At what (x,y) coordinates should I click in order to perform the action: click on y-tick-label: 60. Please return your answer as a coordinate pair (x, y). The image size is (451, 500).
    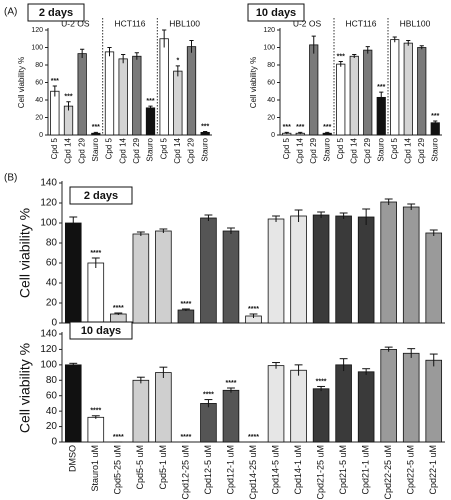
    Looking at the image, I should click on (52, 263).